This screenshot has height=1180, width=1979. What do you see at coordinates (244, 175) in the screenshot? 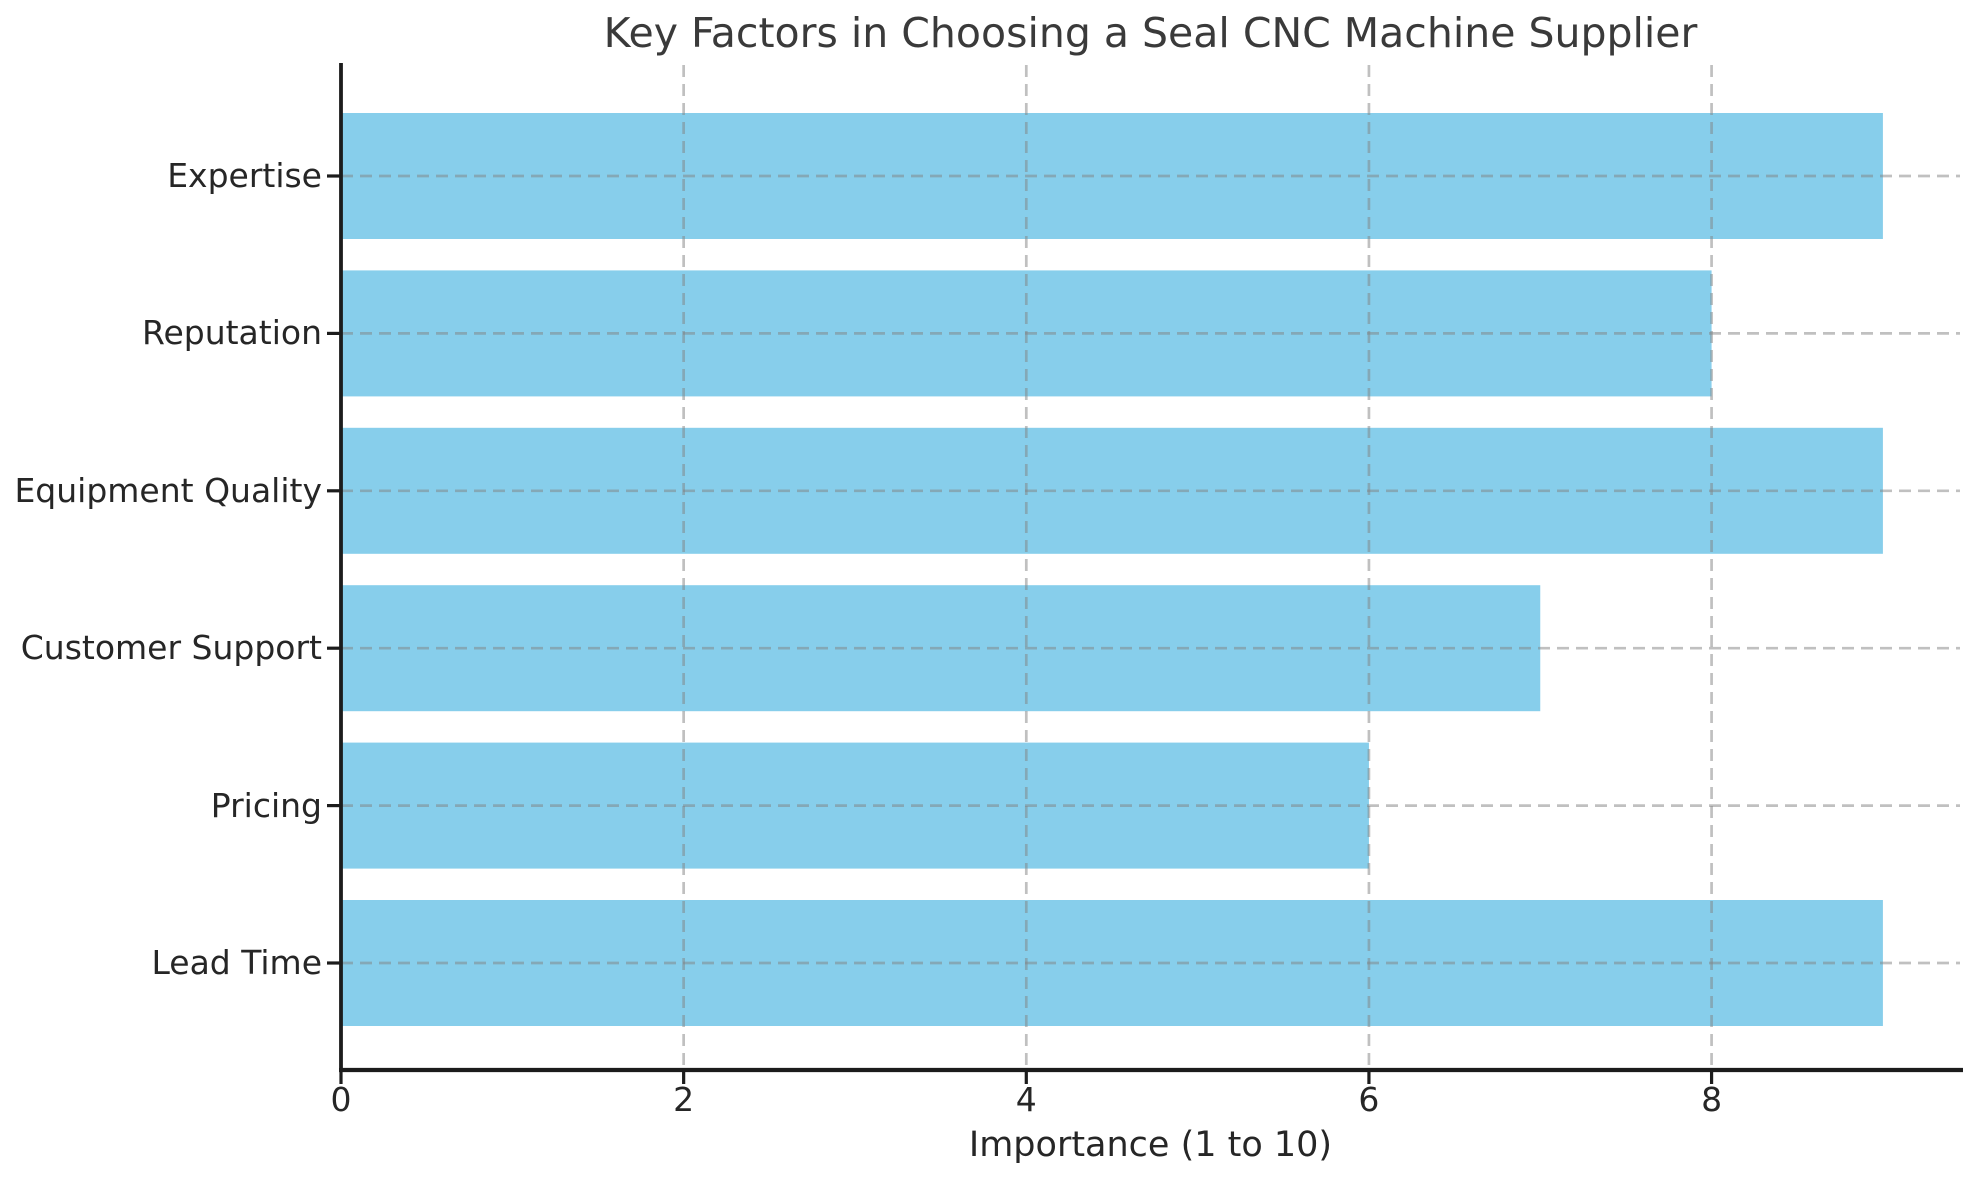
I see `category-label: Expertise` at bounding box center [244, 175].